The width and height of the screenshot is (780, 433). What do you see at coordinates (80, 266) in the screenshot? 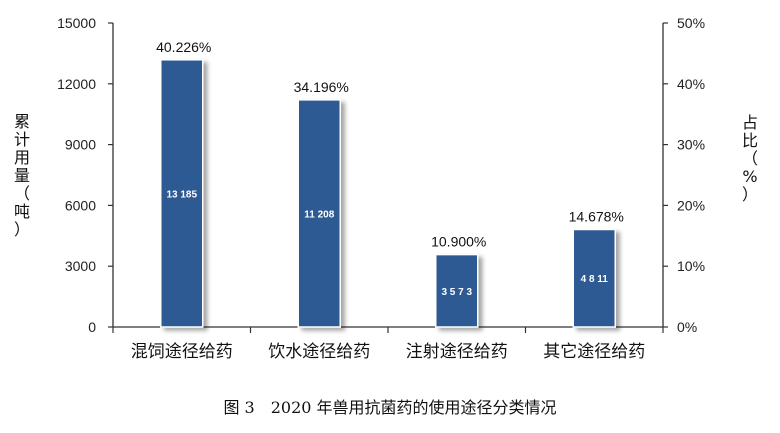
I see `left-tick-label: 3000` at bounding box center [80, 266].